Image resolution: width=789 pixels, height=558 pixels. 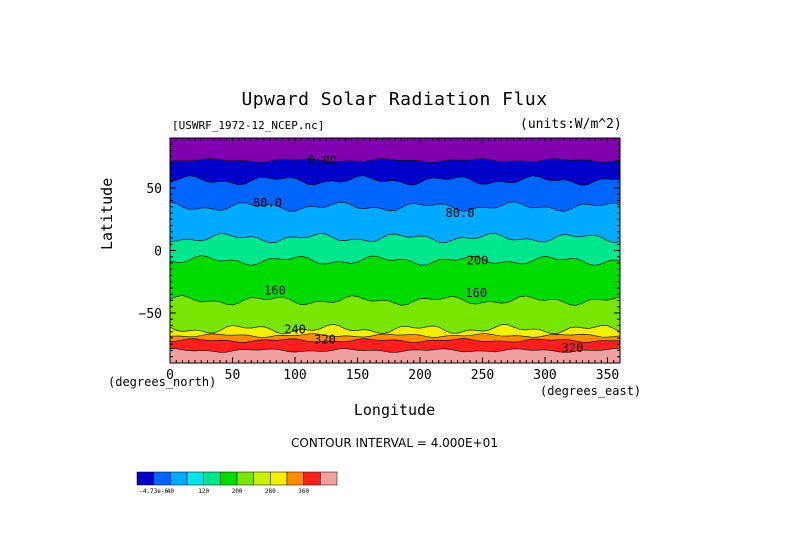 What do you see at coordinates (607, 375) in the screenshot?
I see `x-tick-label: 350` at bounding box center [607, 375].